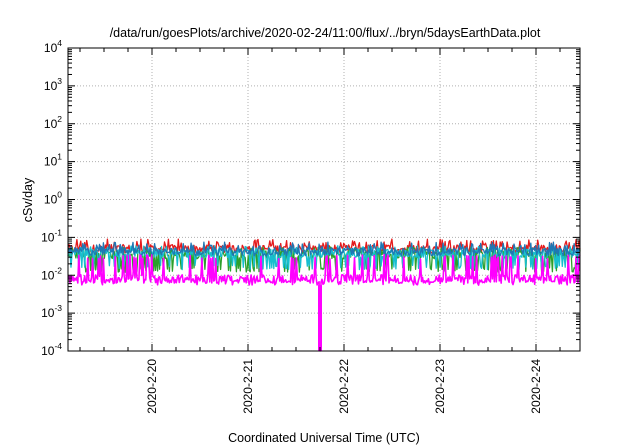  Describe the element at coordinates (51, 273) in the screenshot. I see `y-tick-label: 10⁻²` at that location.